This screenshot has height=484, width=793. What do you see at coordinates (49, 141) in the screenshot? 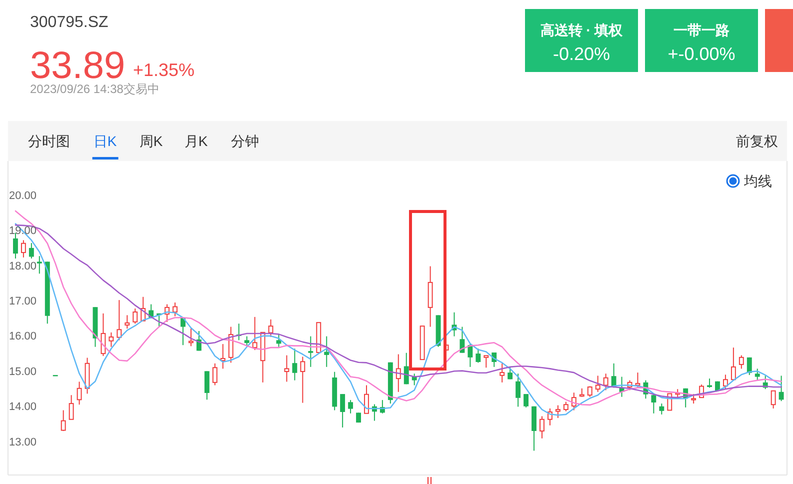
I see `tab-label: 分时图` at bounding box center [49, 141].